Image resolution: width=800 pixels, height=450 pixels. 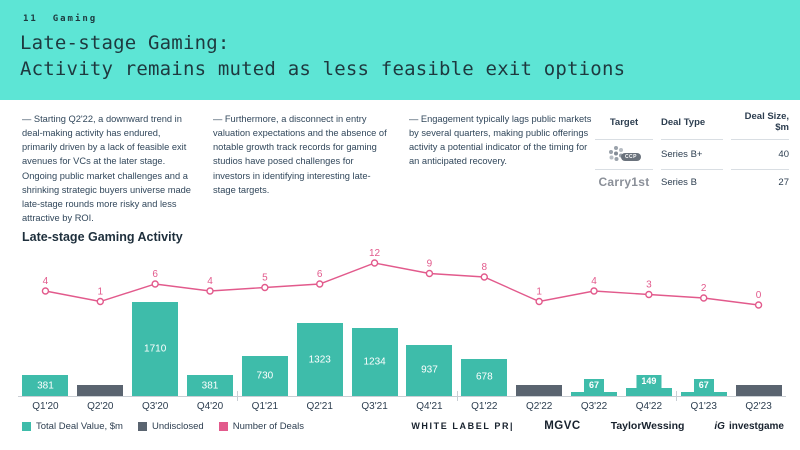 I want to click on deals-table-header-target: Target, so click(x=624, y=123).